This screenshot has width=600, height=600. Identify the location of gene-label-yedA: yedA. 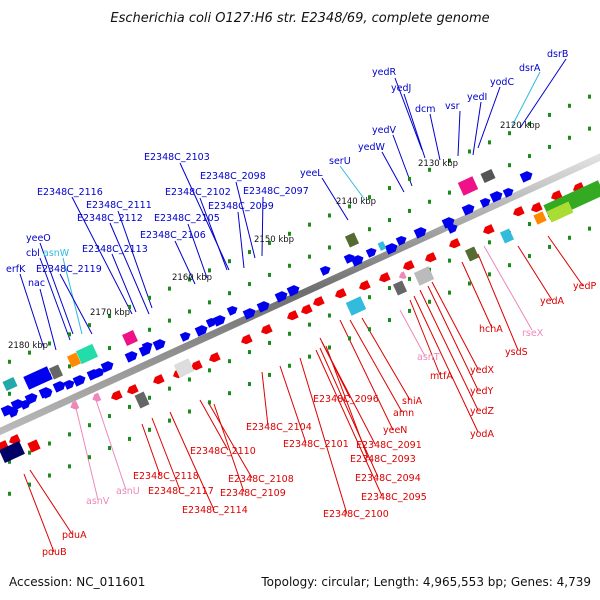
(552, 301).